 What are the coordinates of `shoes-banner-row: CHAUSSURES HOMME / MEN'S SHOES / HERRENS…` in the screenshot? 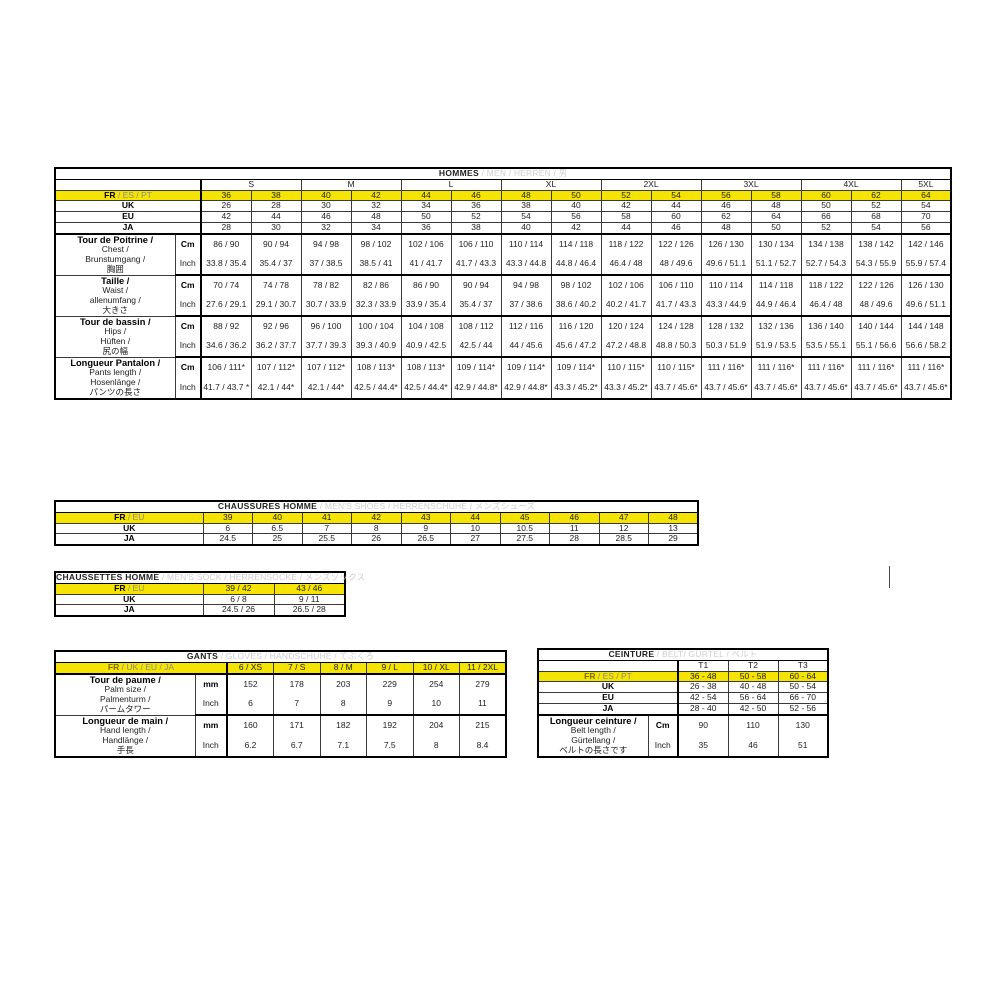 It's located at (376, 506).